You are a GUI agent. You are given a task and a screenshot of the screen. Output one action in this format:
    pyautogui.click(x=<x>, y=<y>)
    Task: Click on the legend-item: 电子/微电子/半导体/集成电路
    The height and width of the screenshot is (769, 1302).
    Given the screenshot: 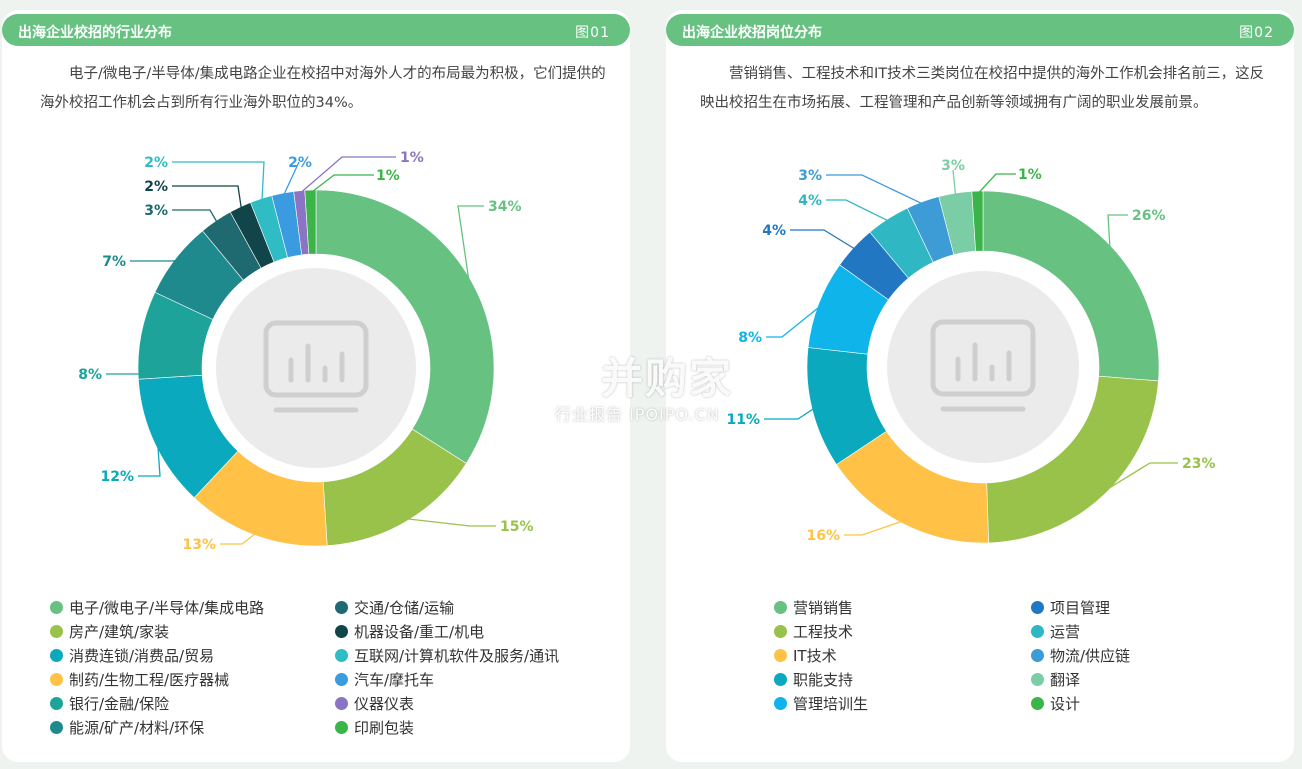 What is the action you would take?
    pyautogui.click(x=157, y=608)
    